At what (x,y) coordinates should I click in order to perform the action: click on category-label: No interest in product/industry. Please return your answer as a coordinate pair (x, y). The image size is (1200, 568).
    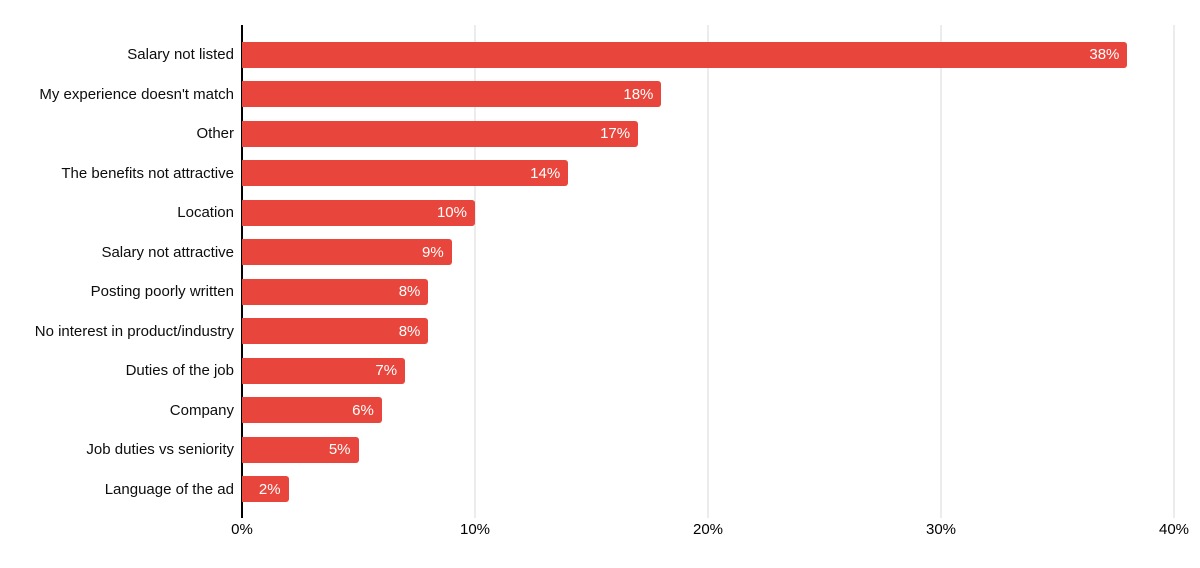
    Looking at the image, I should click on (134, 331).